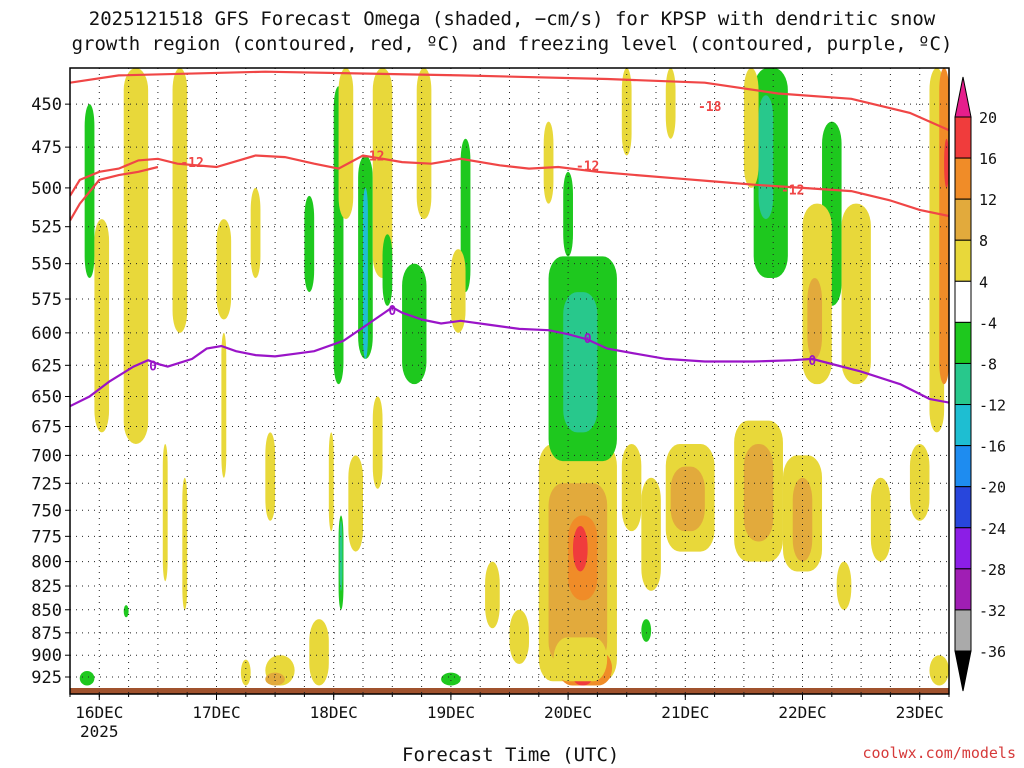 The image size is (1024, 768). I want to click on y-tick-label: 650, so click(46, 397).